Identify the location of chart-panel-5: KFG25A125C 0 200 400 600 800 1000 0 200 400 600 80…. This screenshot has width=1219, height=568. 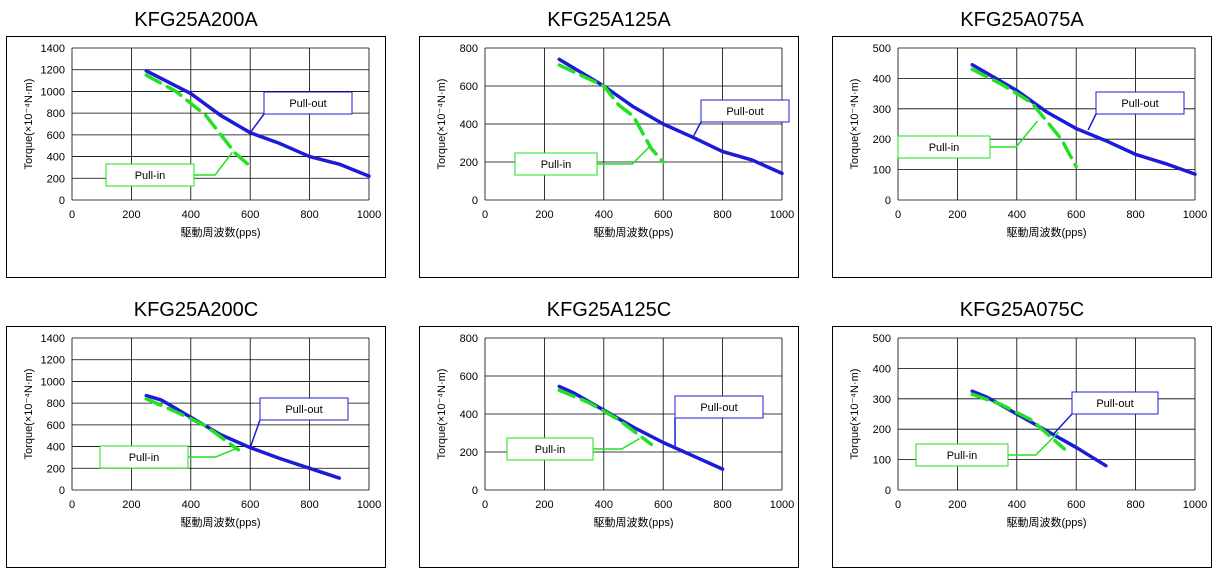
(609, 433).